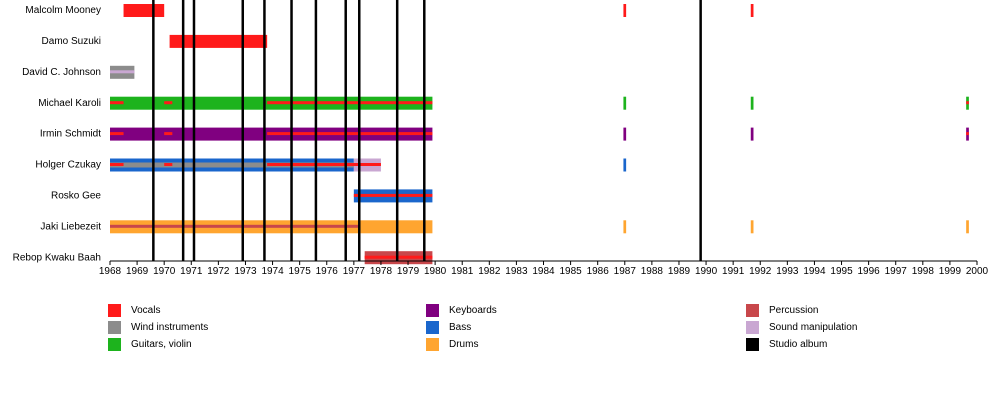 Image resolution: width=1000 pixels, height=400 pixels. I want to click on legend-label: Studio album, so click(798, 344).